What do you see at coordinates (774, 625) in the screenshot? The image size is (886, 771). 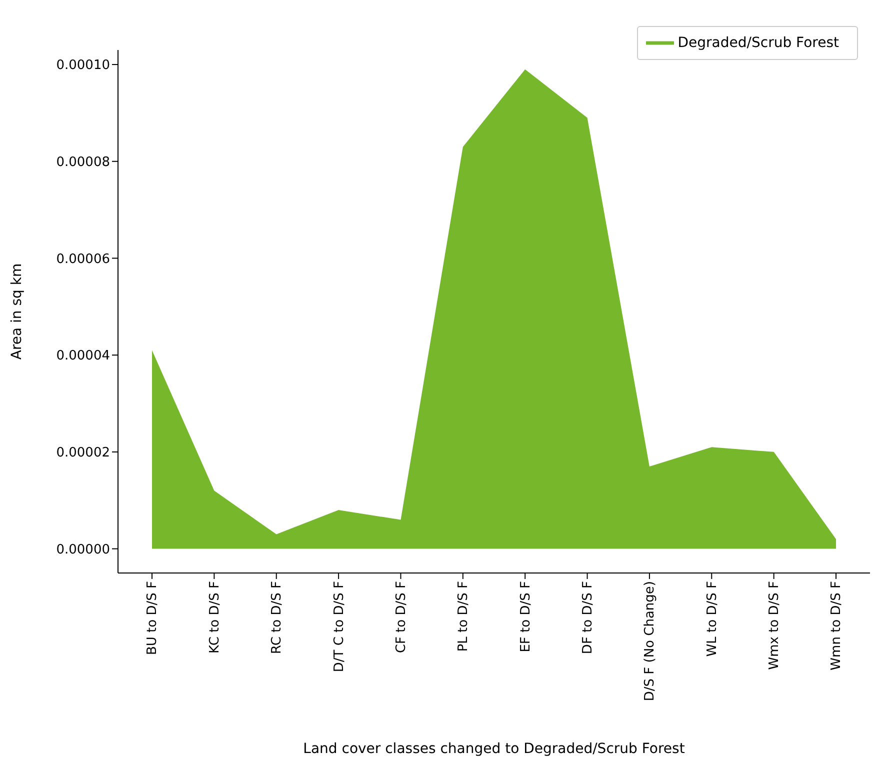 I see `x-tick-label: Wmx to D/S F` at bounding box center [774, 625].